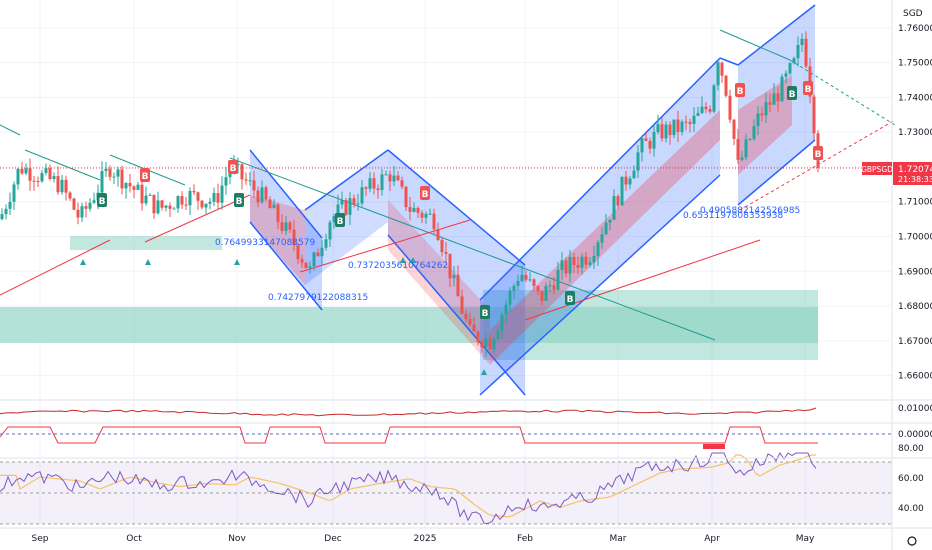  What do you see at coordinates (915, 98) in the screenshot?
I see `price-tick-label: 1.74000` at bounding box center [915, 98].